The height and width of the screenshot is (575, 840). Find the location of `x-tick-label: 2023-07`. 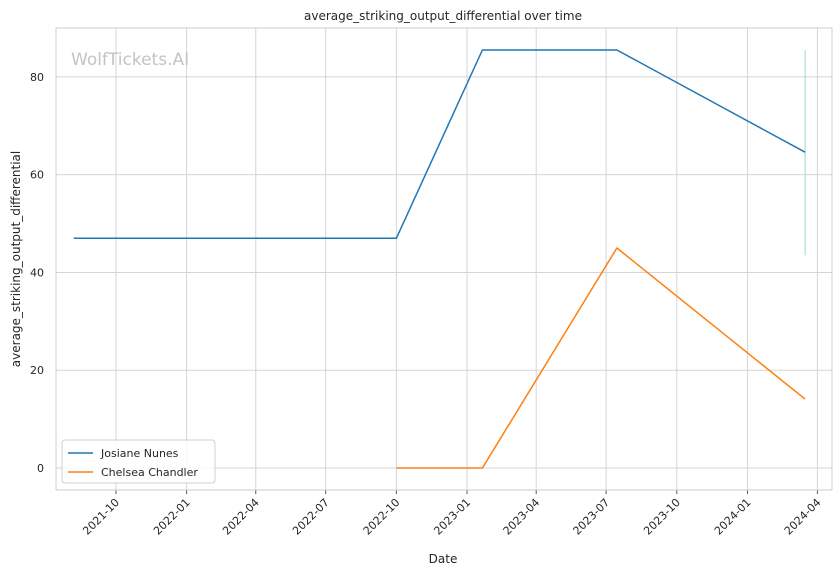

x-tick-label: 2023-07 is located at coordinates (592, 517).